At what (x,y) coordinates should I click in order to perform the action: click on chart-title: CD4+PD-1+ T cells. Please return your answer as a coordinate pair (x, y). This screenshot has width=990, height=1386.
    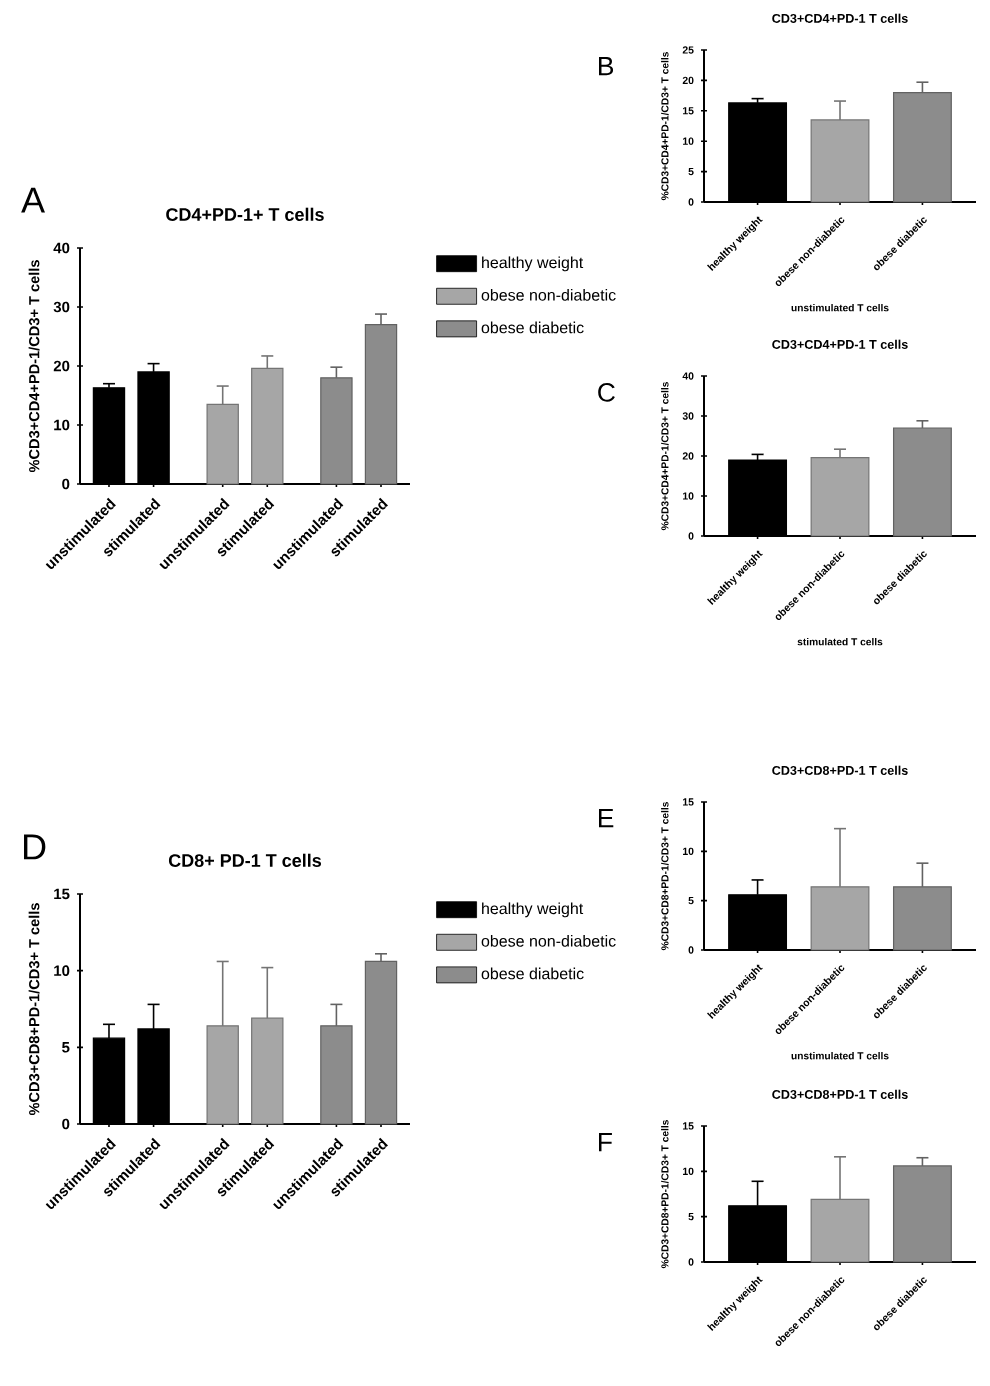
    Looking at the image, I should click on (245, 214).